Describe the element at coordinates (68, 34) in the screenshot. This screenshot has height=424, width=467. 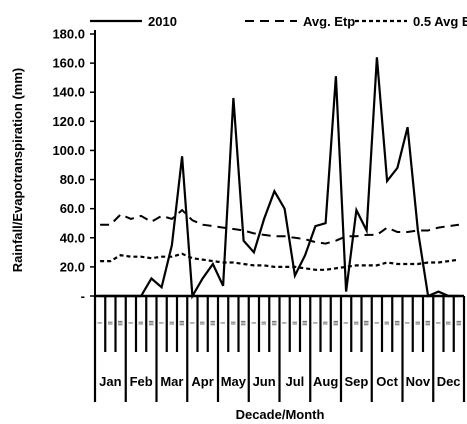
I see `y-tick-label: 180.0` at that location.